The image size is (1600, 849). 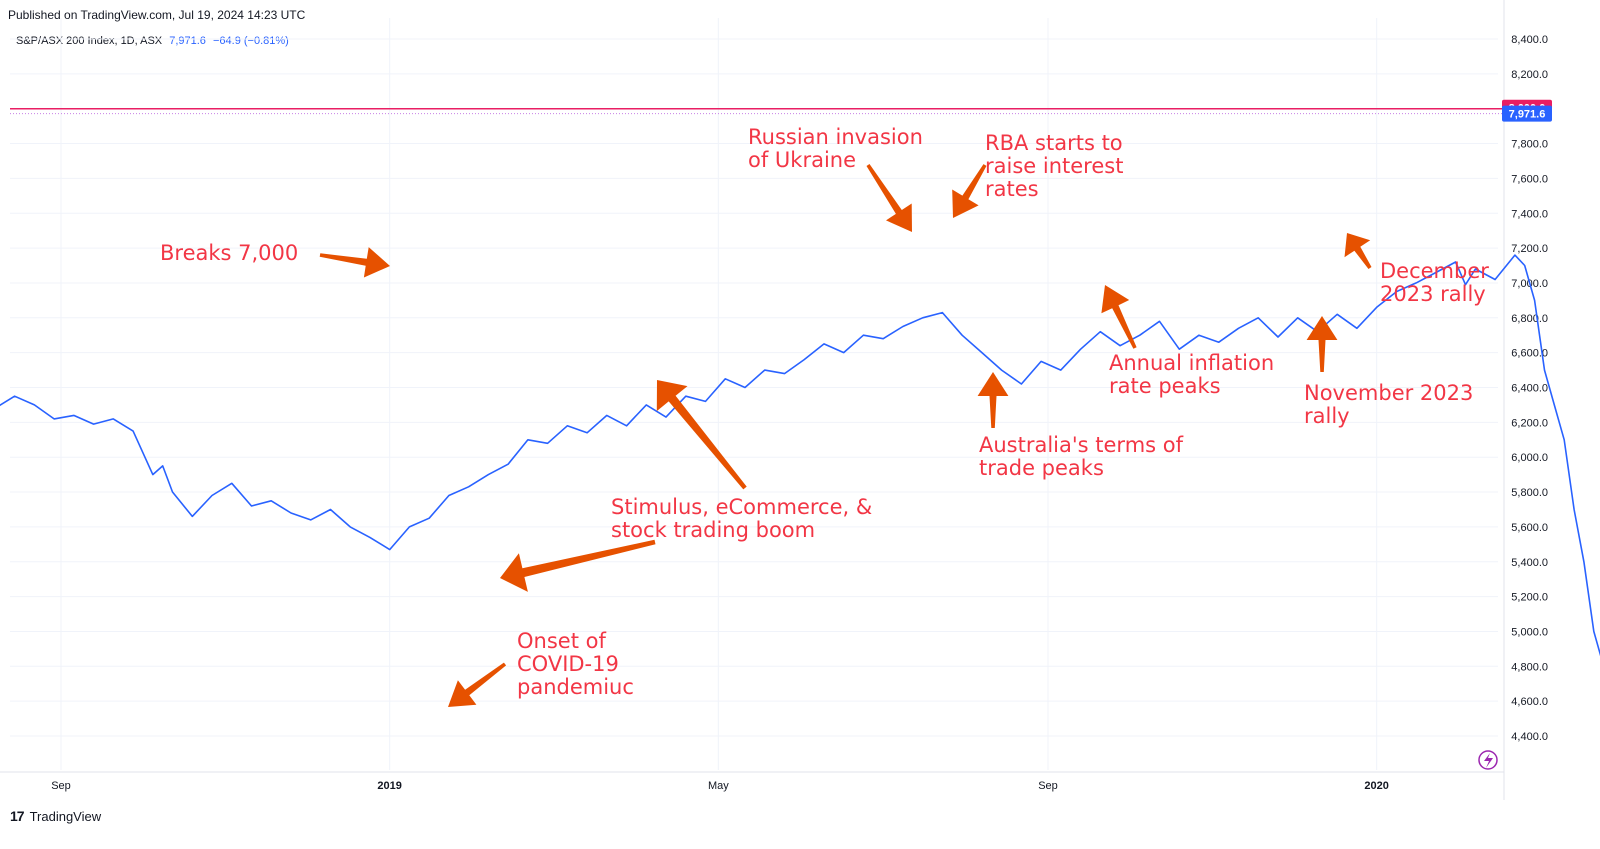 What do you see at coordinates (1119, 317) in the screenshot?
I see `arrow-inflation` at bounding box center [1119, 317].